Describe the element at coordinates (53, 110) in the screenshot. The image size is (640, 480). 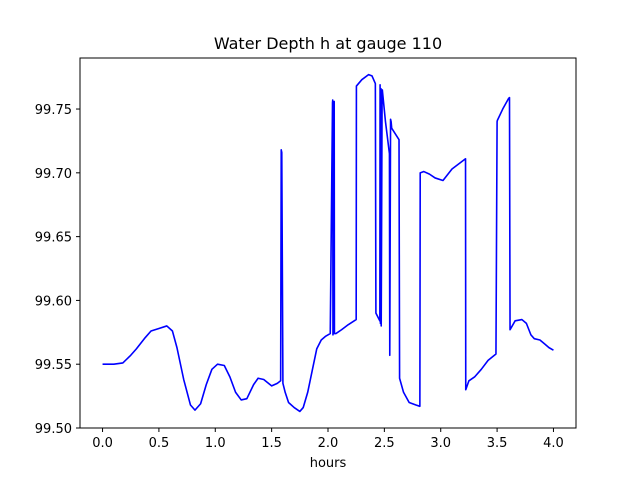
I see `y-tick-label: 99.75` at that location.